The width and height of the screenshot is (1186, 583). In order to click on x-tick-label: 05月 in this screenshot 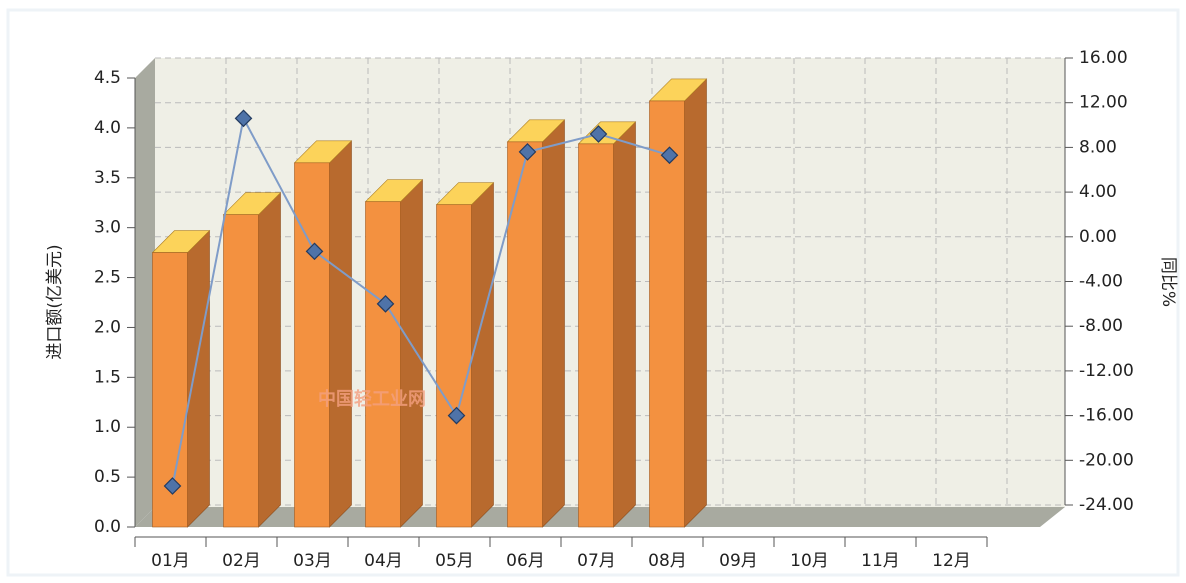, I will do `click(454, 561)`.